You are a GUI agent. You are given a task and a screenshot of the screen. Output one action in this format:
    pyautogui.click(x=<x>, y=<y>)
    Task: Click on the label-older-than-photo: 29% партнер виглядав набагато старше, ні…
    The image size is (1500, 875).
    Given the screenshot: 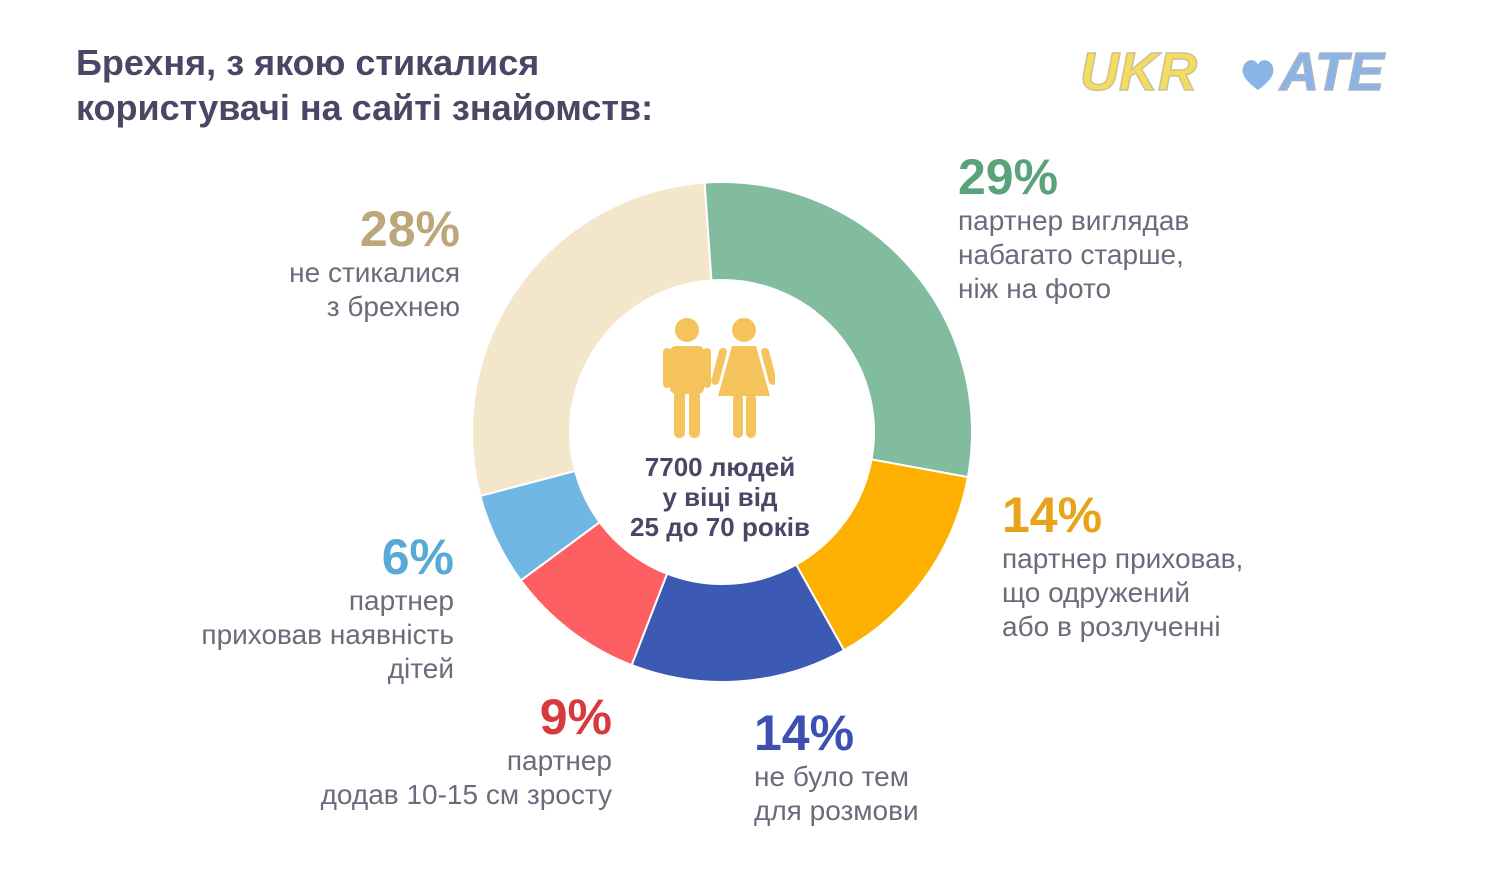 What is the action you would take?
    pyautogui.click(x=1168, y=228)
    